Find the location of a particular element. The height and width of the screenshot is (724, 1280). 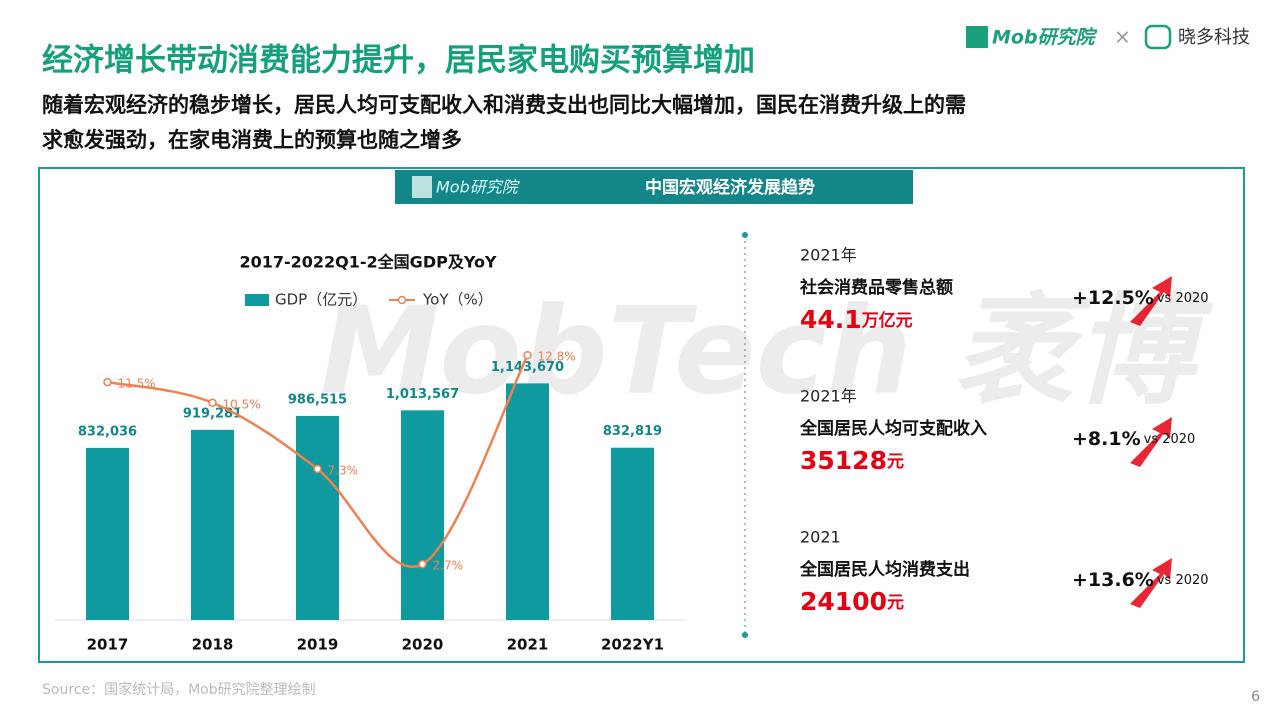

growth-value: +12.5% is located at coordinates (1113, 298).